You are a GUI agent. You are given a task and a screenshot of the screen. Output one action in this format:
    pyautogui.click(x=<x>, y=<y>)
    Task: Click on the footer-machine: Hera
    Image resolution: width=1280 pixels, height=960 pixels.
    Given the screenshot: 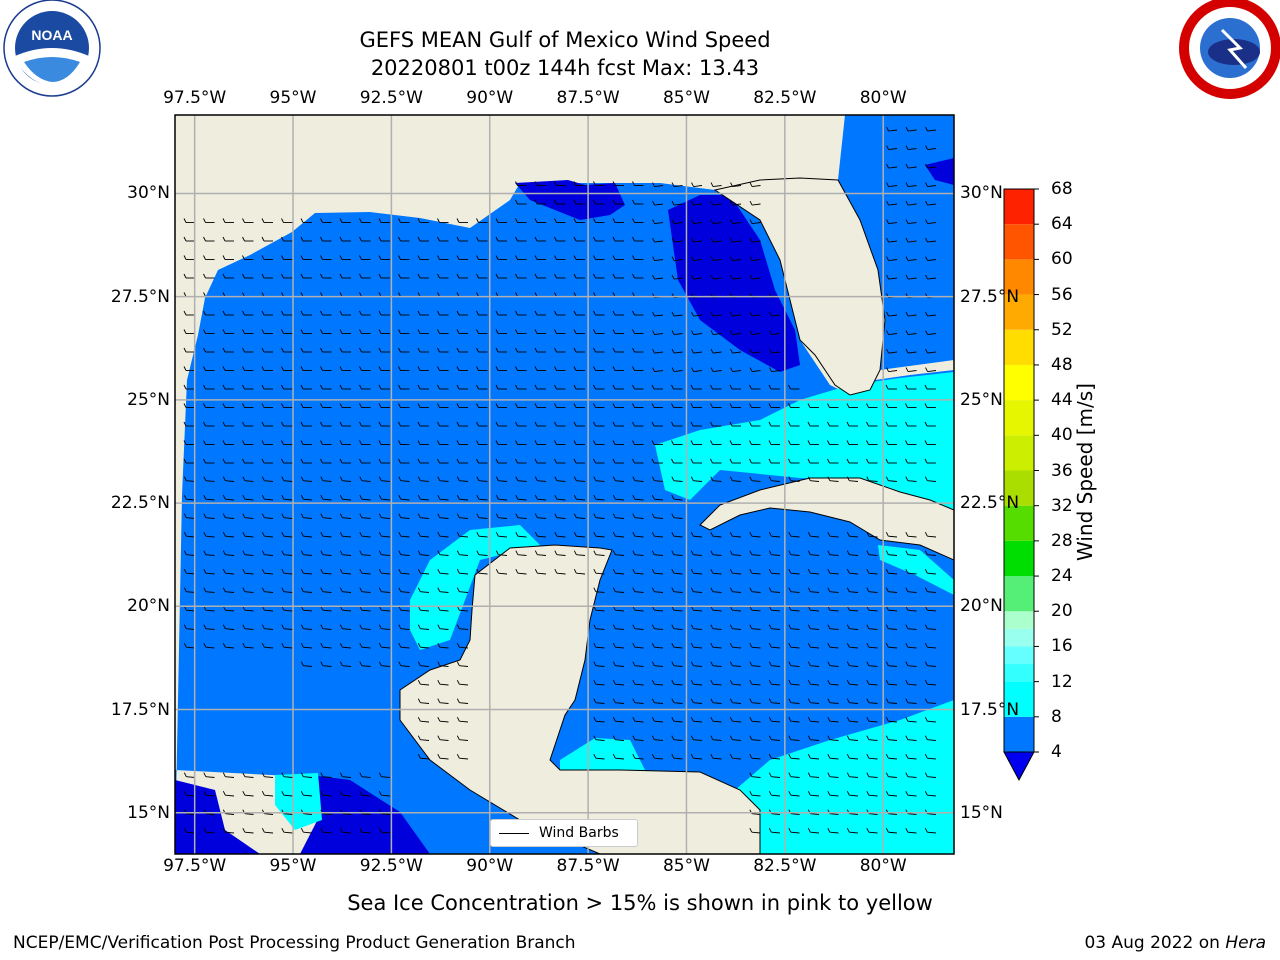 What is the action you would take?
    pyautogui.click(x=1245, y=943)
    